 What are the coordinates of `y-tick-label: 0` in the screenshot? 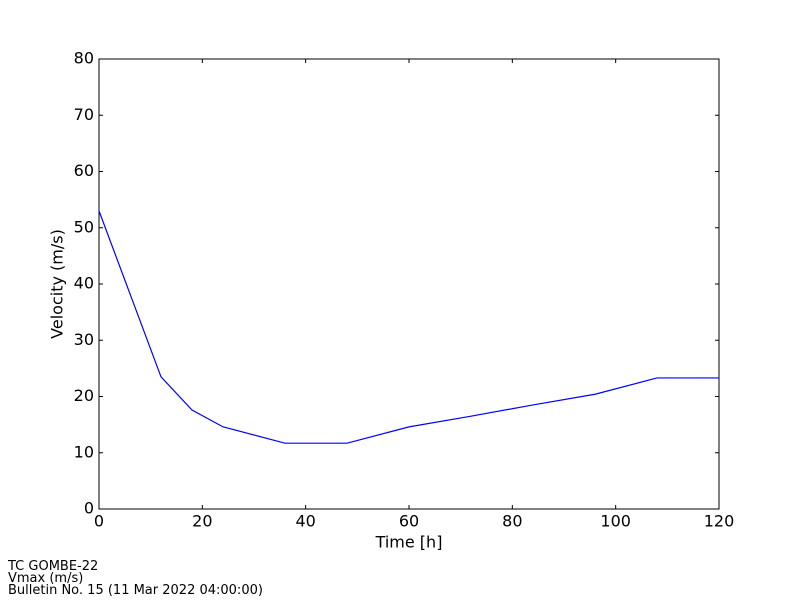 It's located at (89, 508).